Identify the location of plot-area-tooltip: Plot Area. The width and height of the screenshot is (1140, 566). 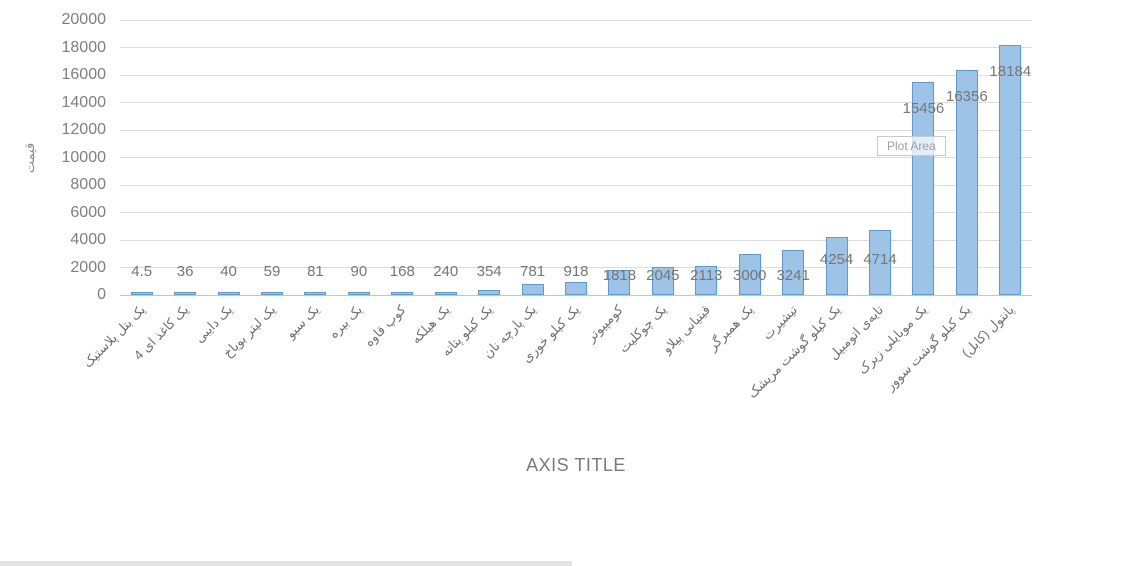
(911, 146).